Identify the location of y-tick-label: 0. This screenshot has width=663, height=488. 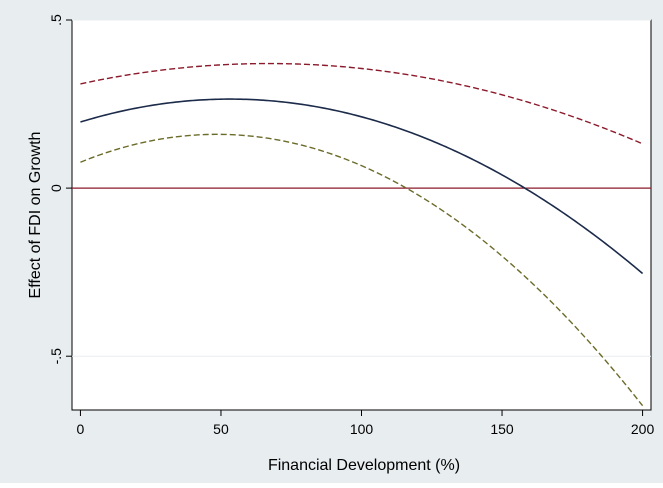
(56, 188).